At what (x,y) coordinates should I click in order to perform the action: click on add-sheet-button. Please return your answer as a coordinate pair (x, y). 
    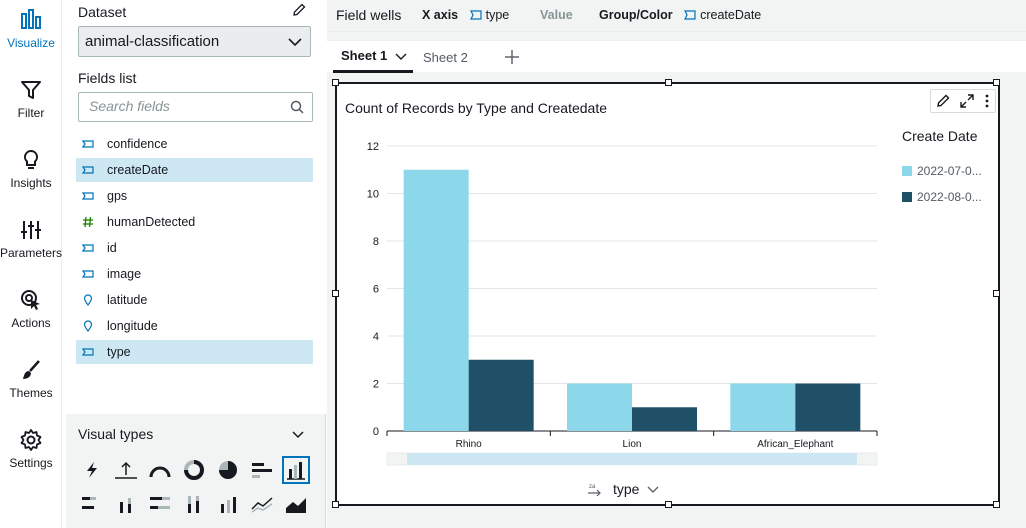
    Looking at the image, I should click on (514, 57).